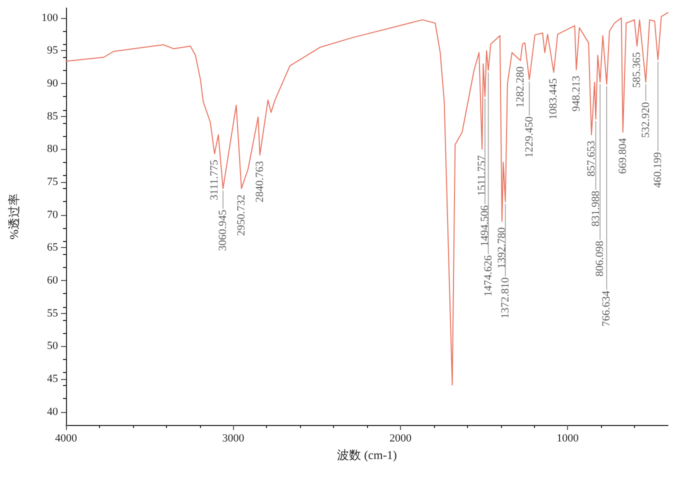  I want to click on x-tick-label: 4000, so click(66, 438).